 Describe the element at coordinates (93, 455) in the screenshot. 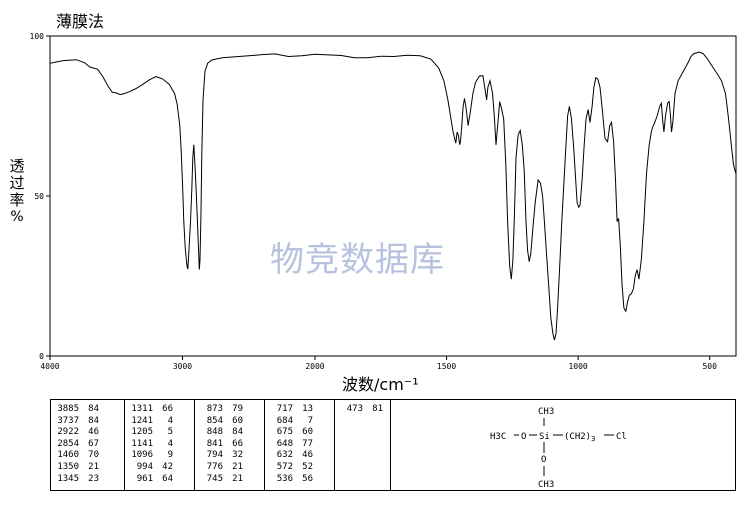

I see `peak-transmittance: 70` at that location.